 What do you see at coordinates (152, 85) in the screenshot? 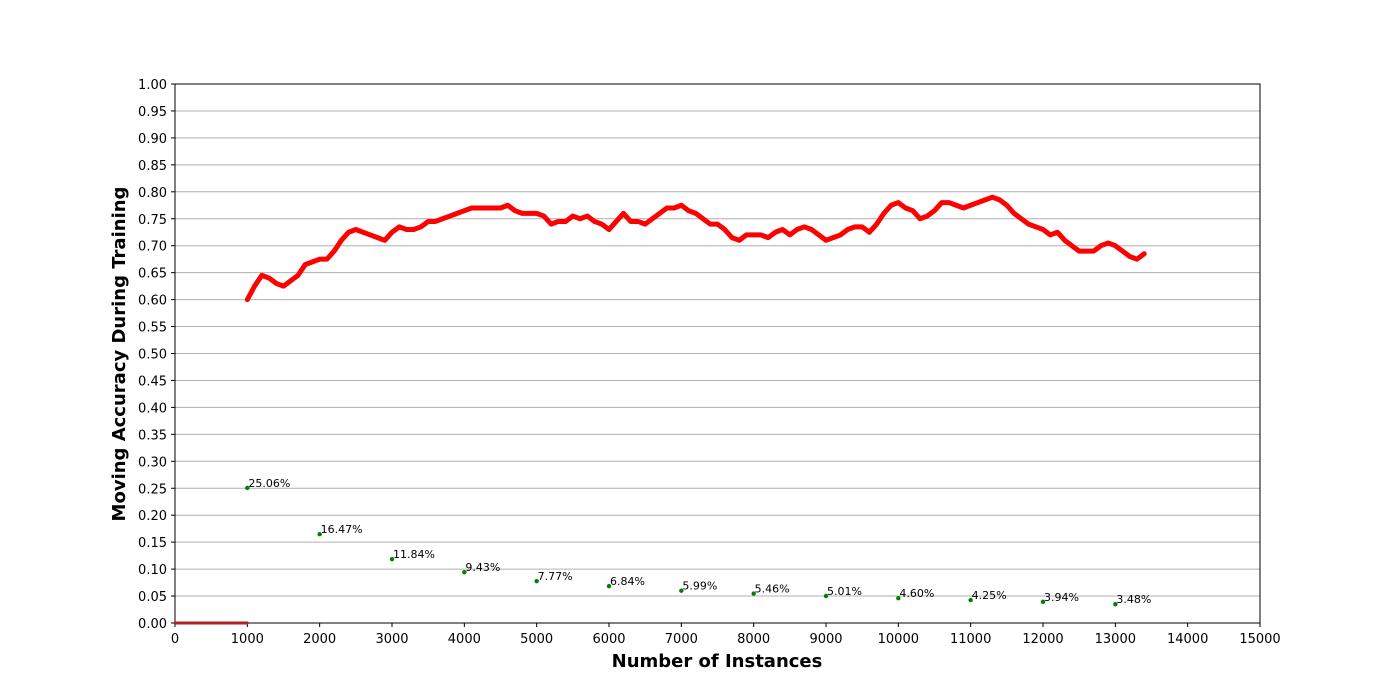
I see `y-tick-label: 1.00` at bounding box center [152, 85].